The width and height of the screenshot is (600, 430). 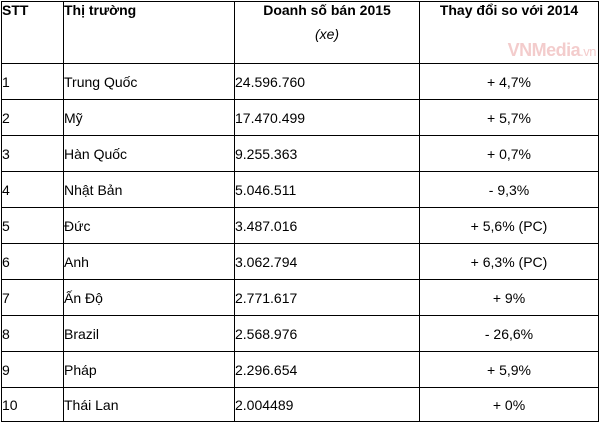 What do you see at coordinates (327, 261) in the screenshot?
I see `cell-sales: 3.062.794` at bounding box center [327, 261].